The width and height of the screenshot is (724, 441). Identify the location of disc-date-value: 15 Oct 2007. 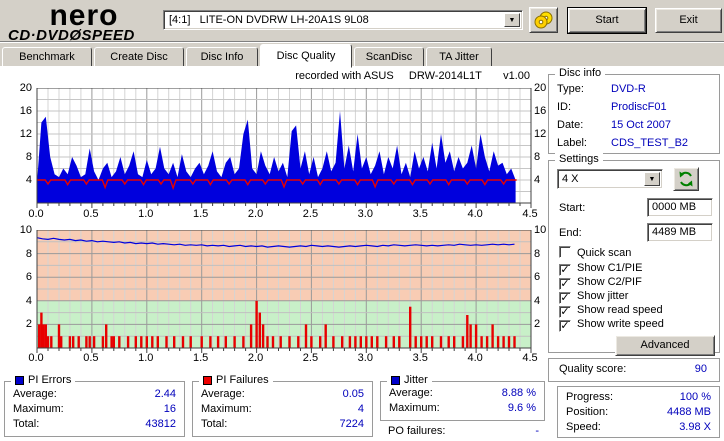
(641, 125).